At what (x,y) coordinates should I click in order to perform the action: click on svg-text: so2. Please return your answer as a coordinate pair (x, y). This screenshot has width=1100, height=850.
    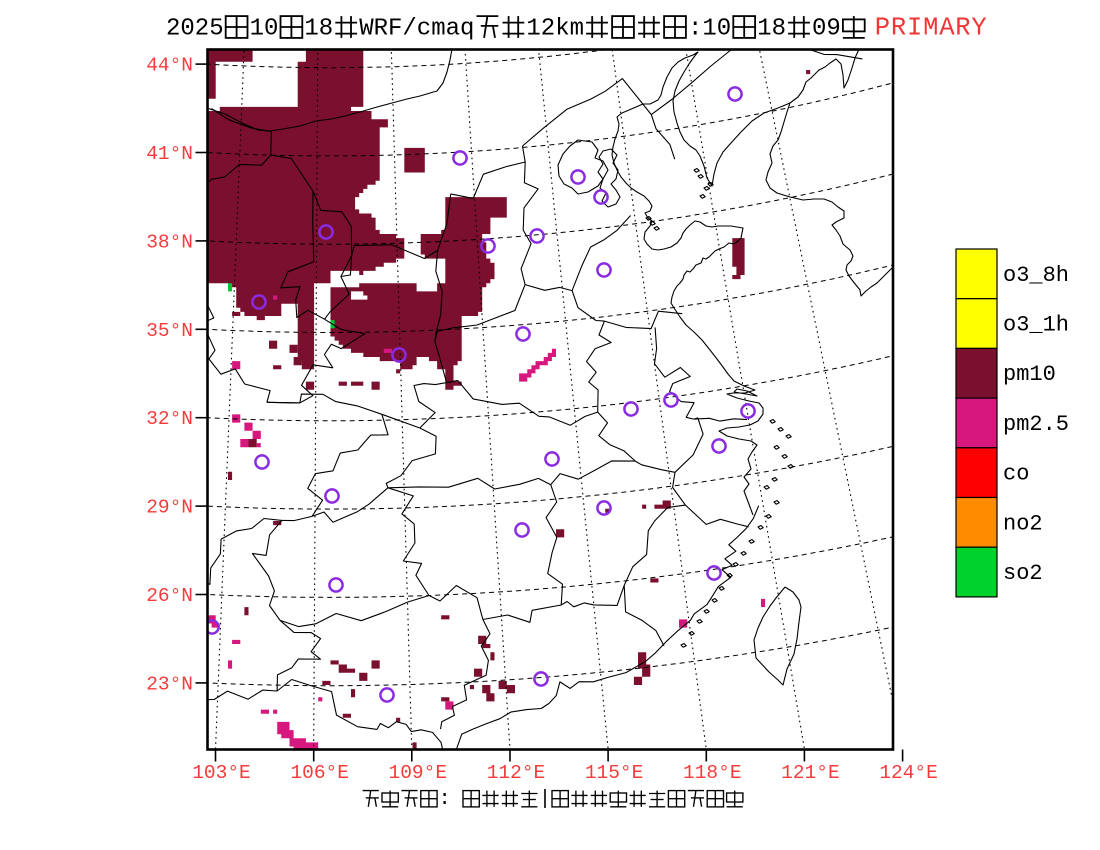
    Looking at the image, I should click on (1023, 573).